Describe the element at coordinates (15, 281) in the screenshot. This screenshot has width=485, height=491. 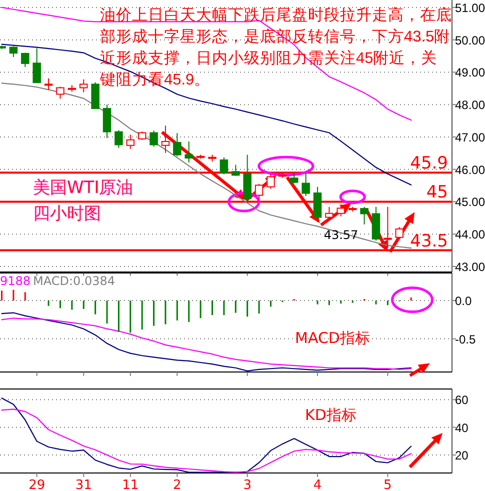
I see `annotation: 9188` at that location.